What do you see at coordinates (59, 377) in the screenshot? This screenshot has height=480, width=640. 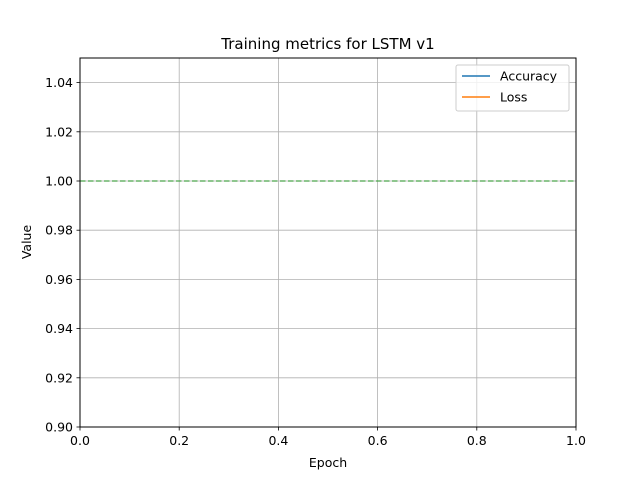 I see `y-tick-label-1: 0.92` at bounding box center [59, 377].